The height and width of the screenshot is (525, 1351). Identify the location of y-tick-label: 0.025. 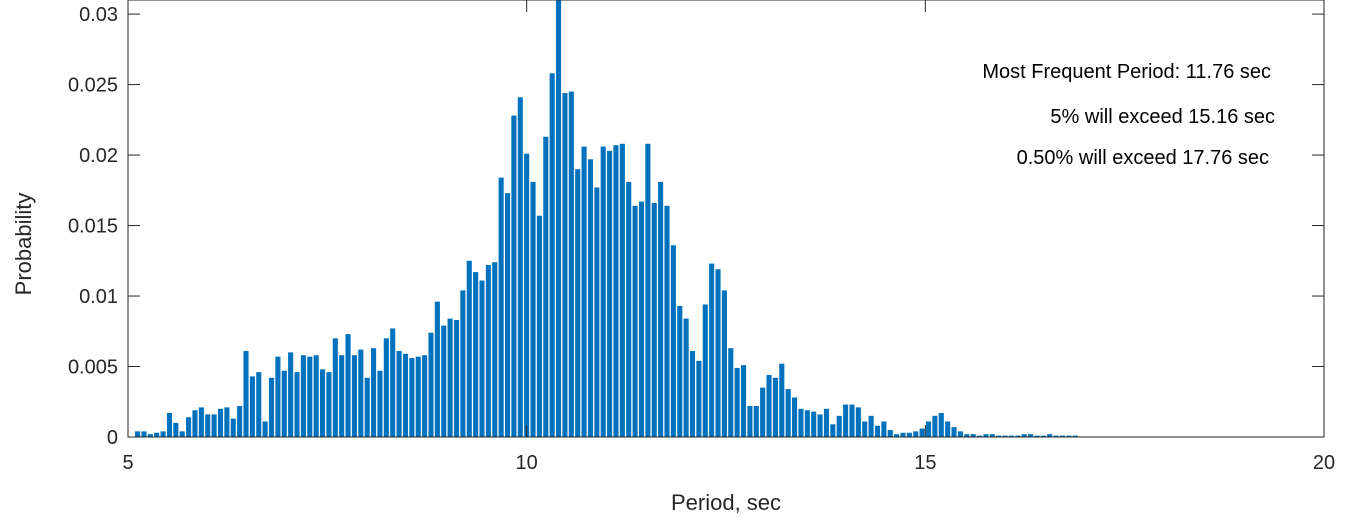
(93, 86).